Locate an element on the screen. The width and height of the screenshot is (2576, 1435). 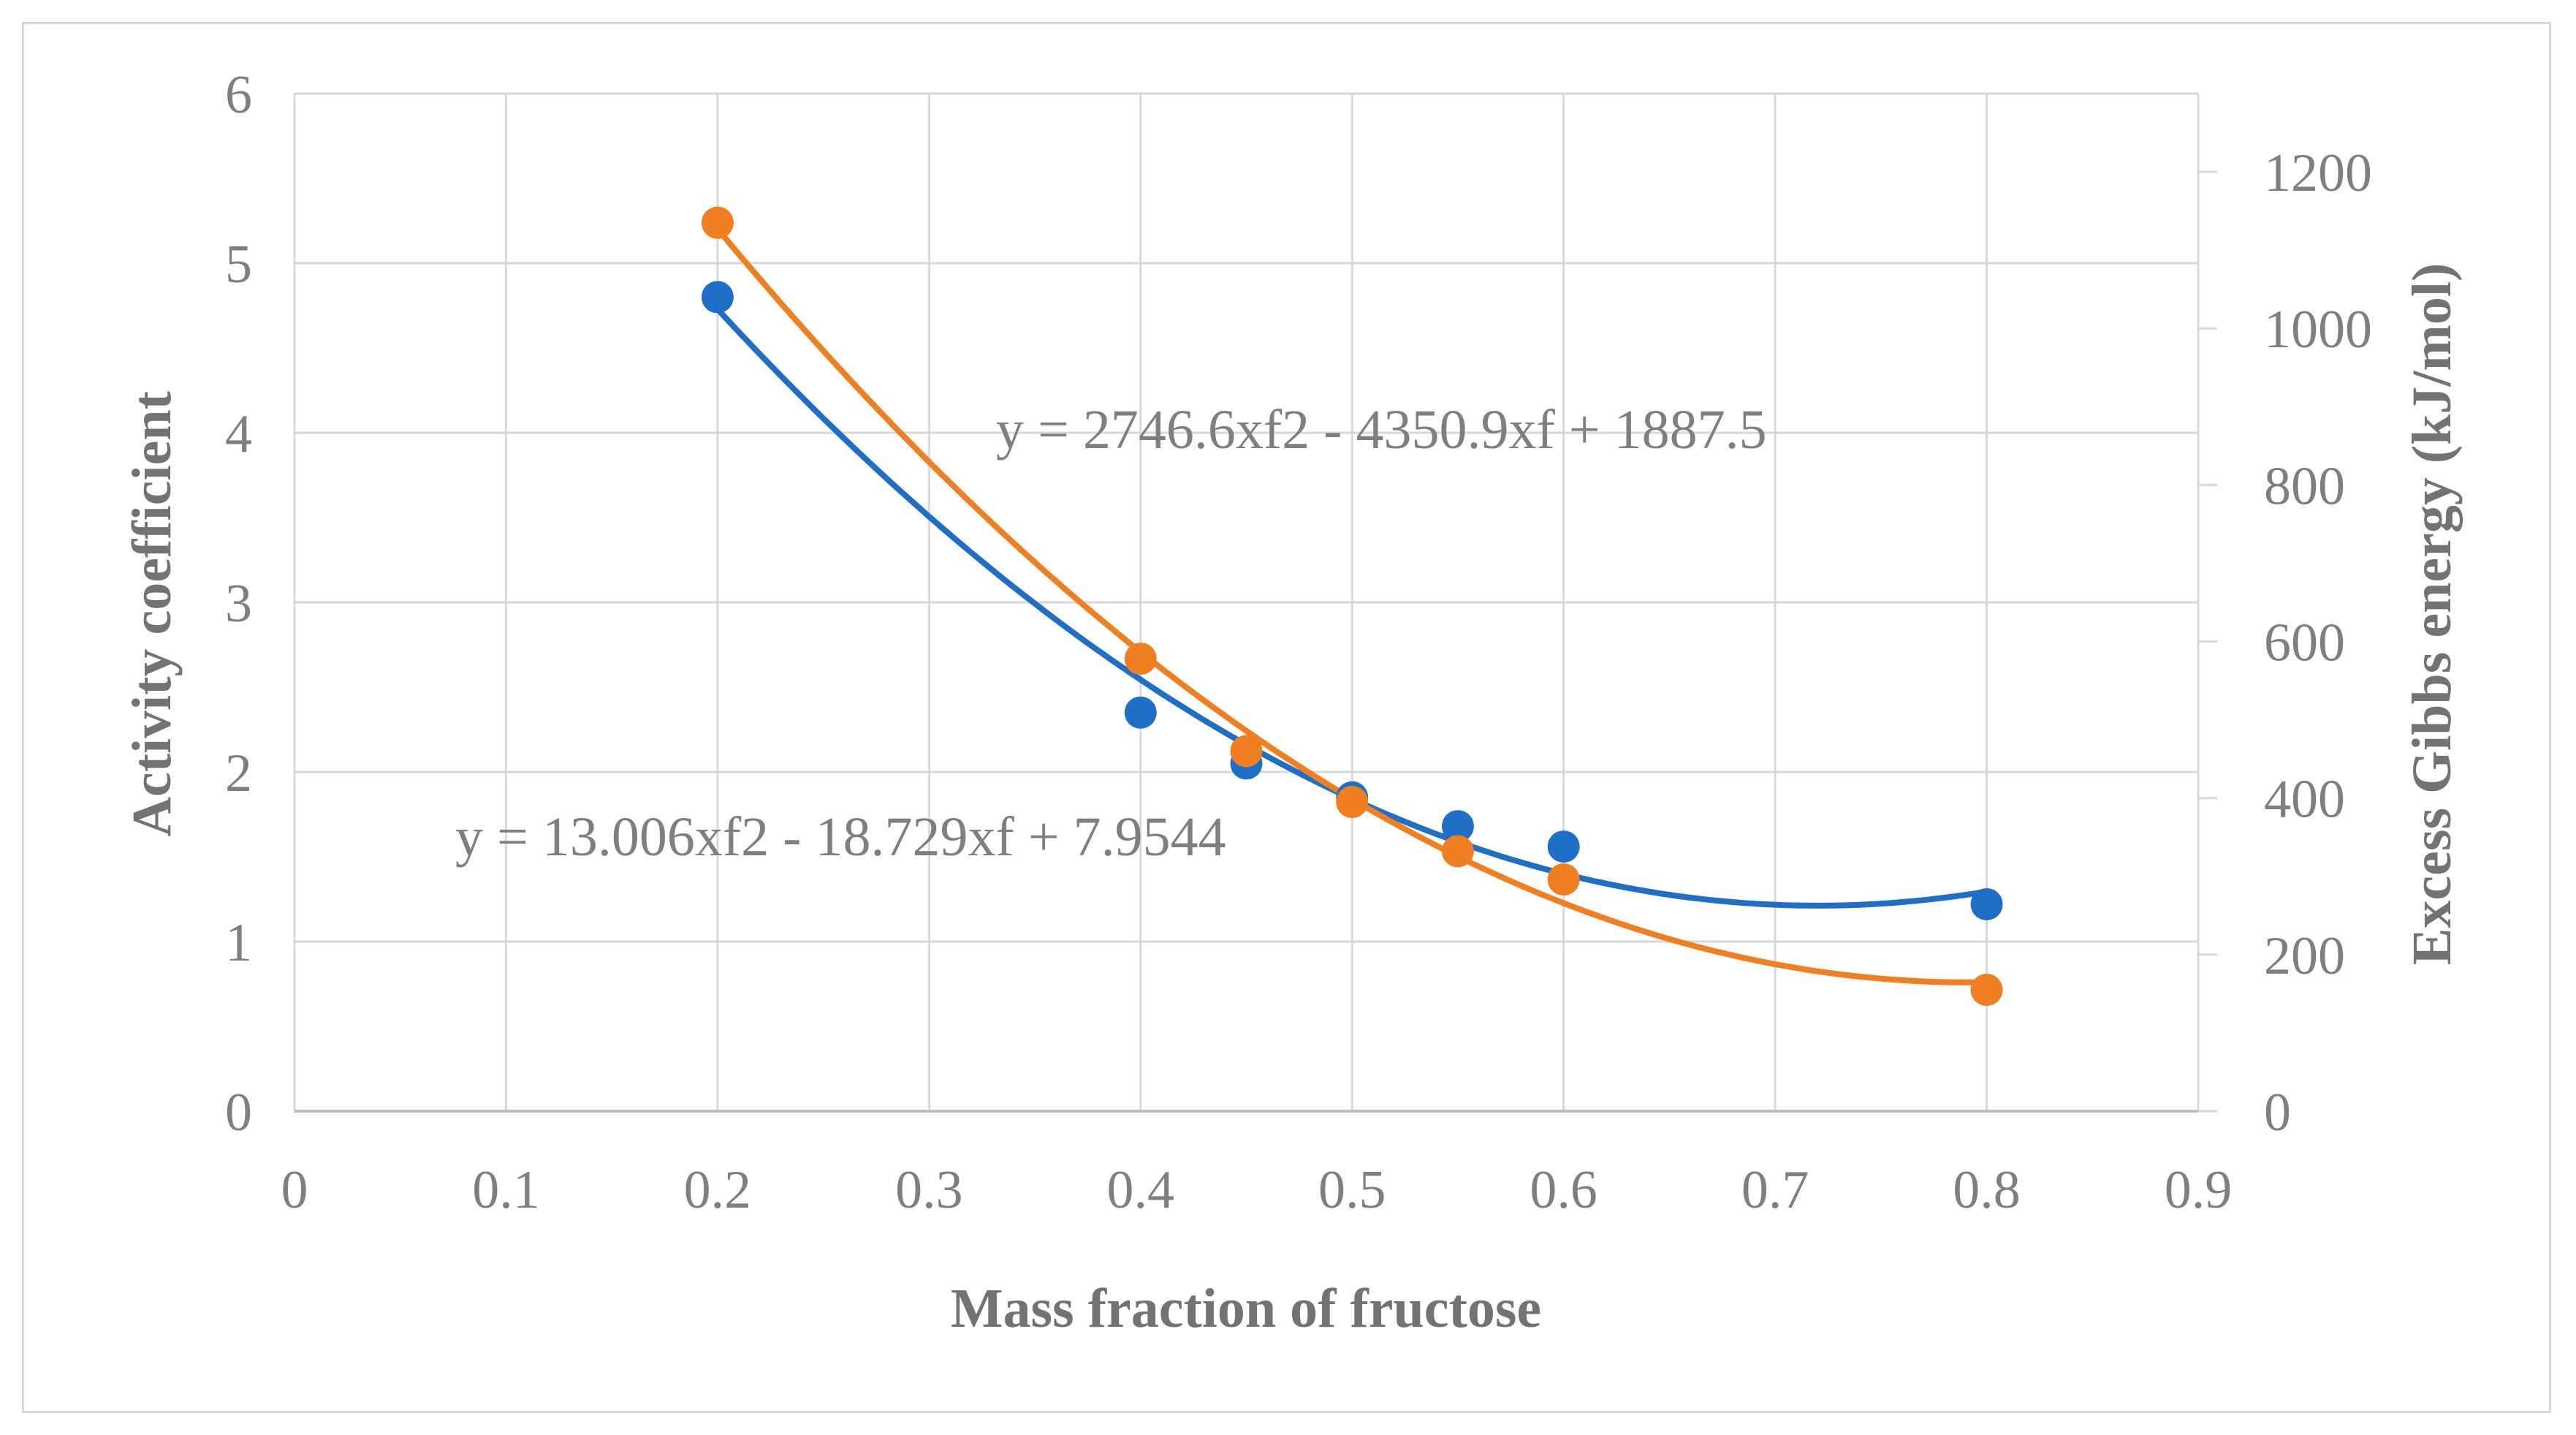
gibbs-trendline-equation: y = 2746.6xf2 - 4350.9xf + 1887.5 is located at coordinates (1381, 430).